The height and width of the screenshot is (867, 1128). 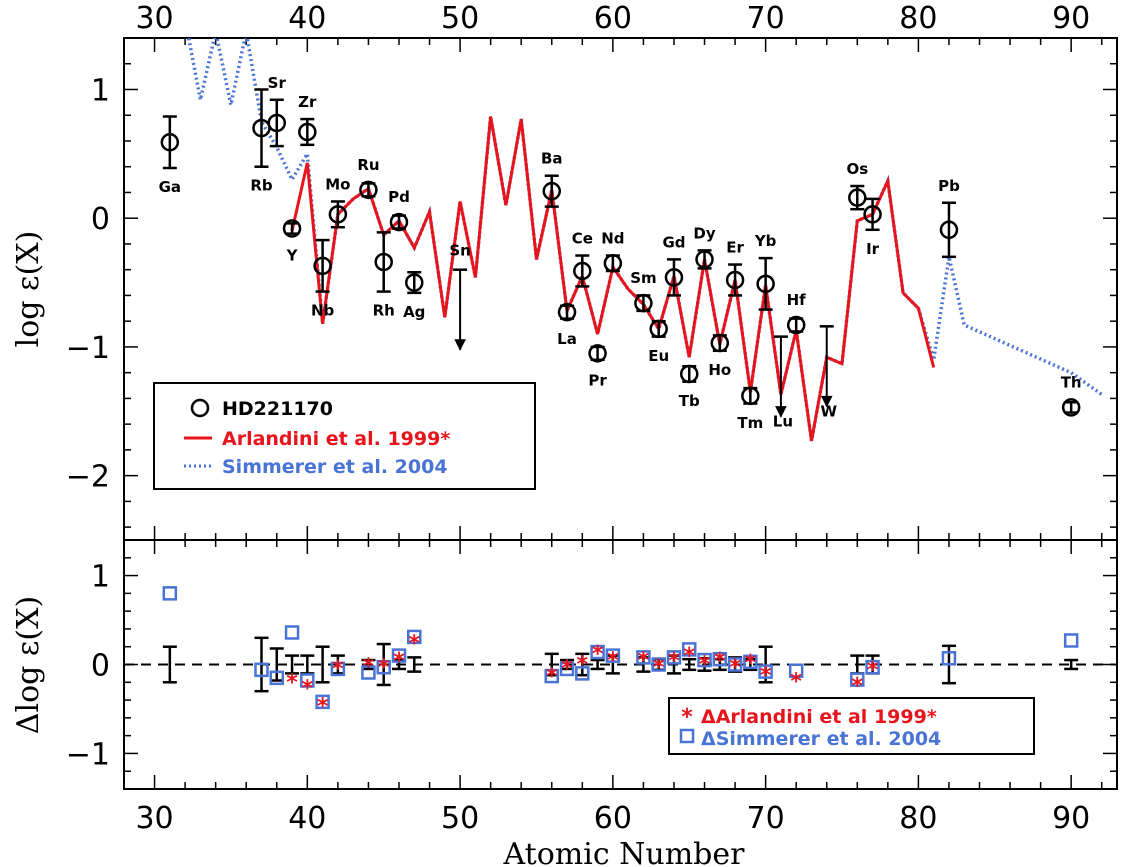 What do you see at coordinates (368, 190) in the screenshot?
I see `observed-point-Ru` at bounding box center [368, 190].